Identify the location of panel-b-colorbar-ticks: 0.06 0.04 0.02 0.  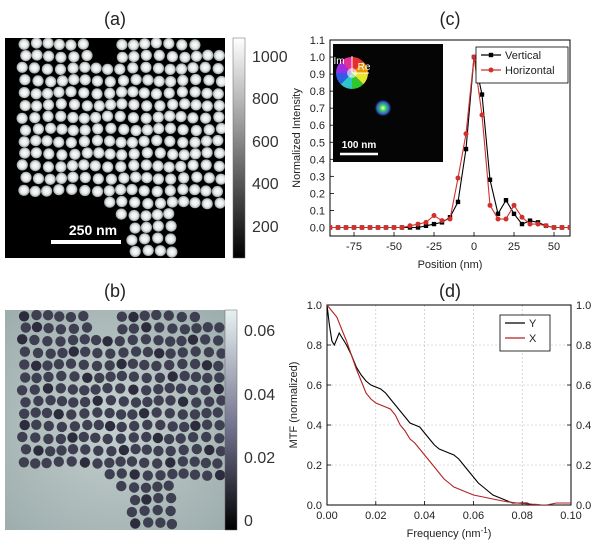
(259, 426).